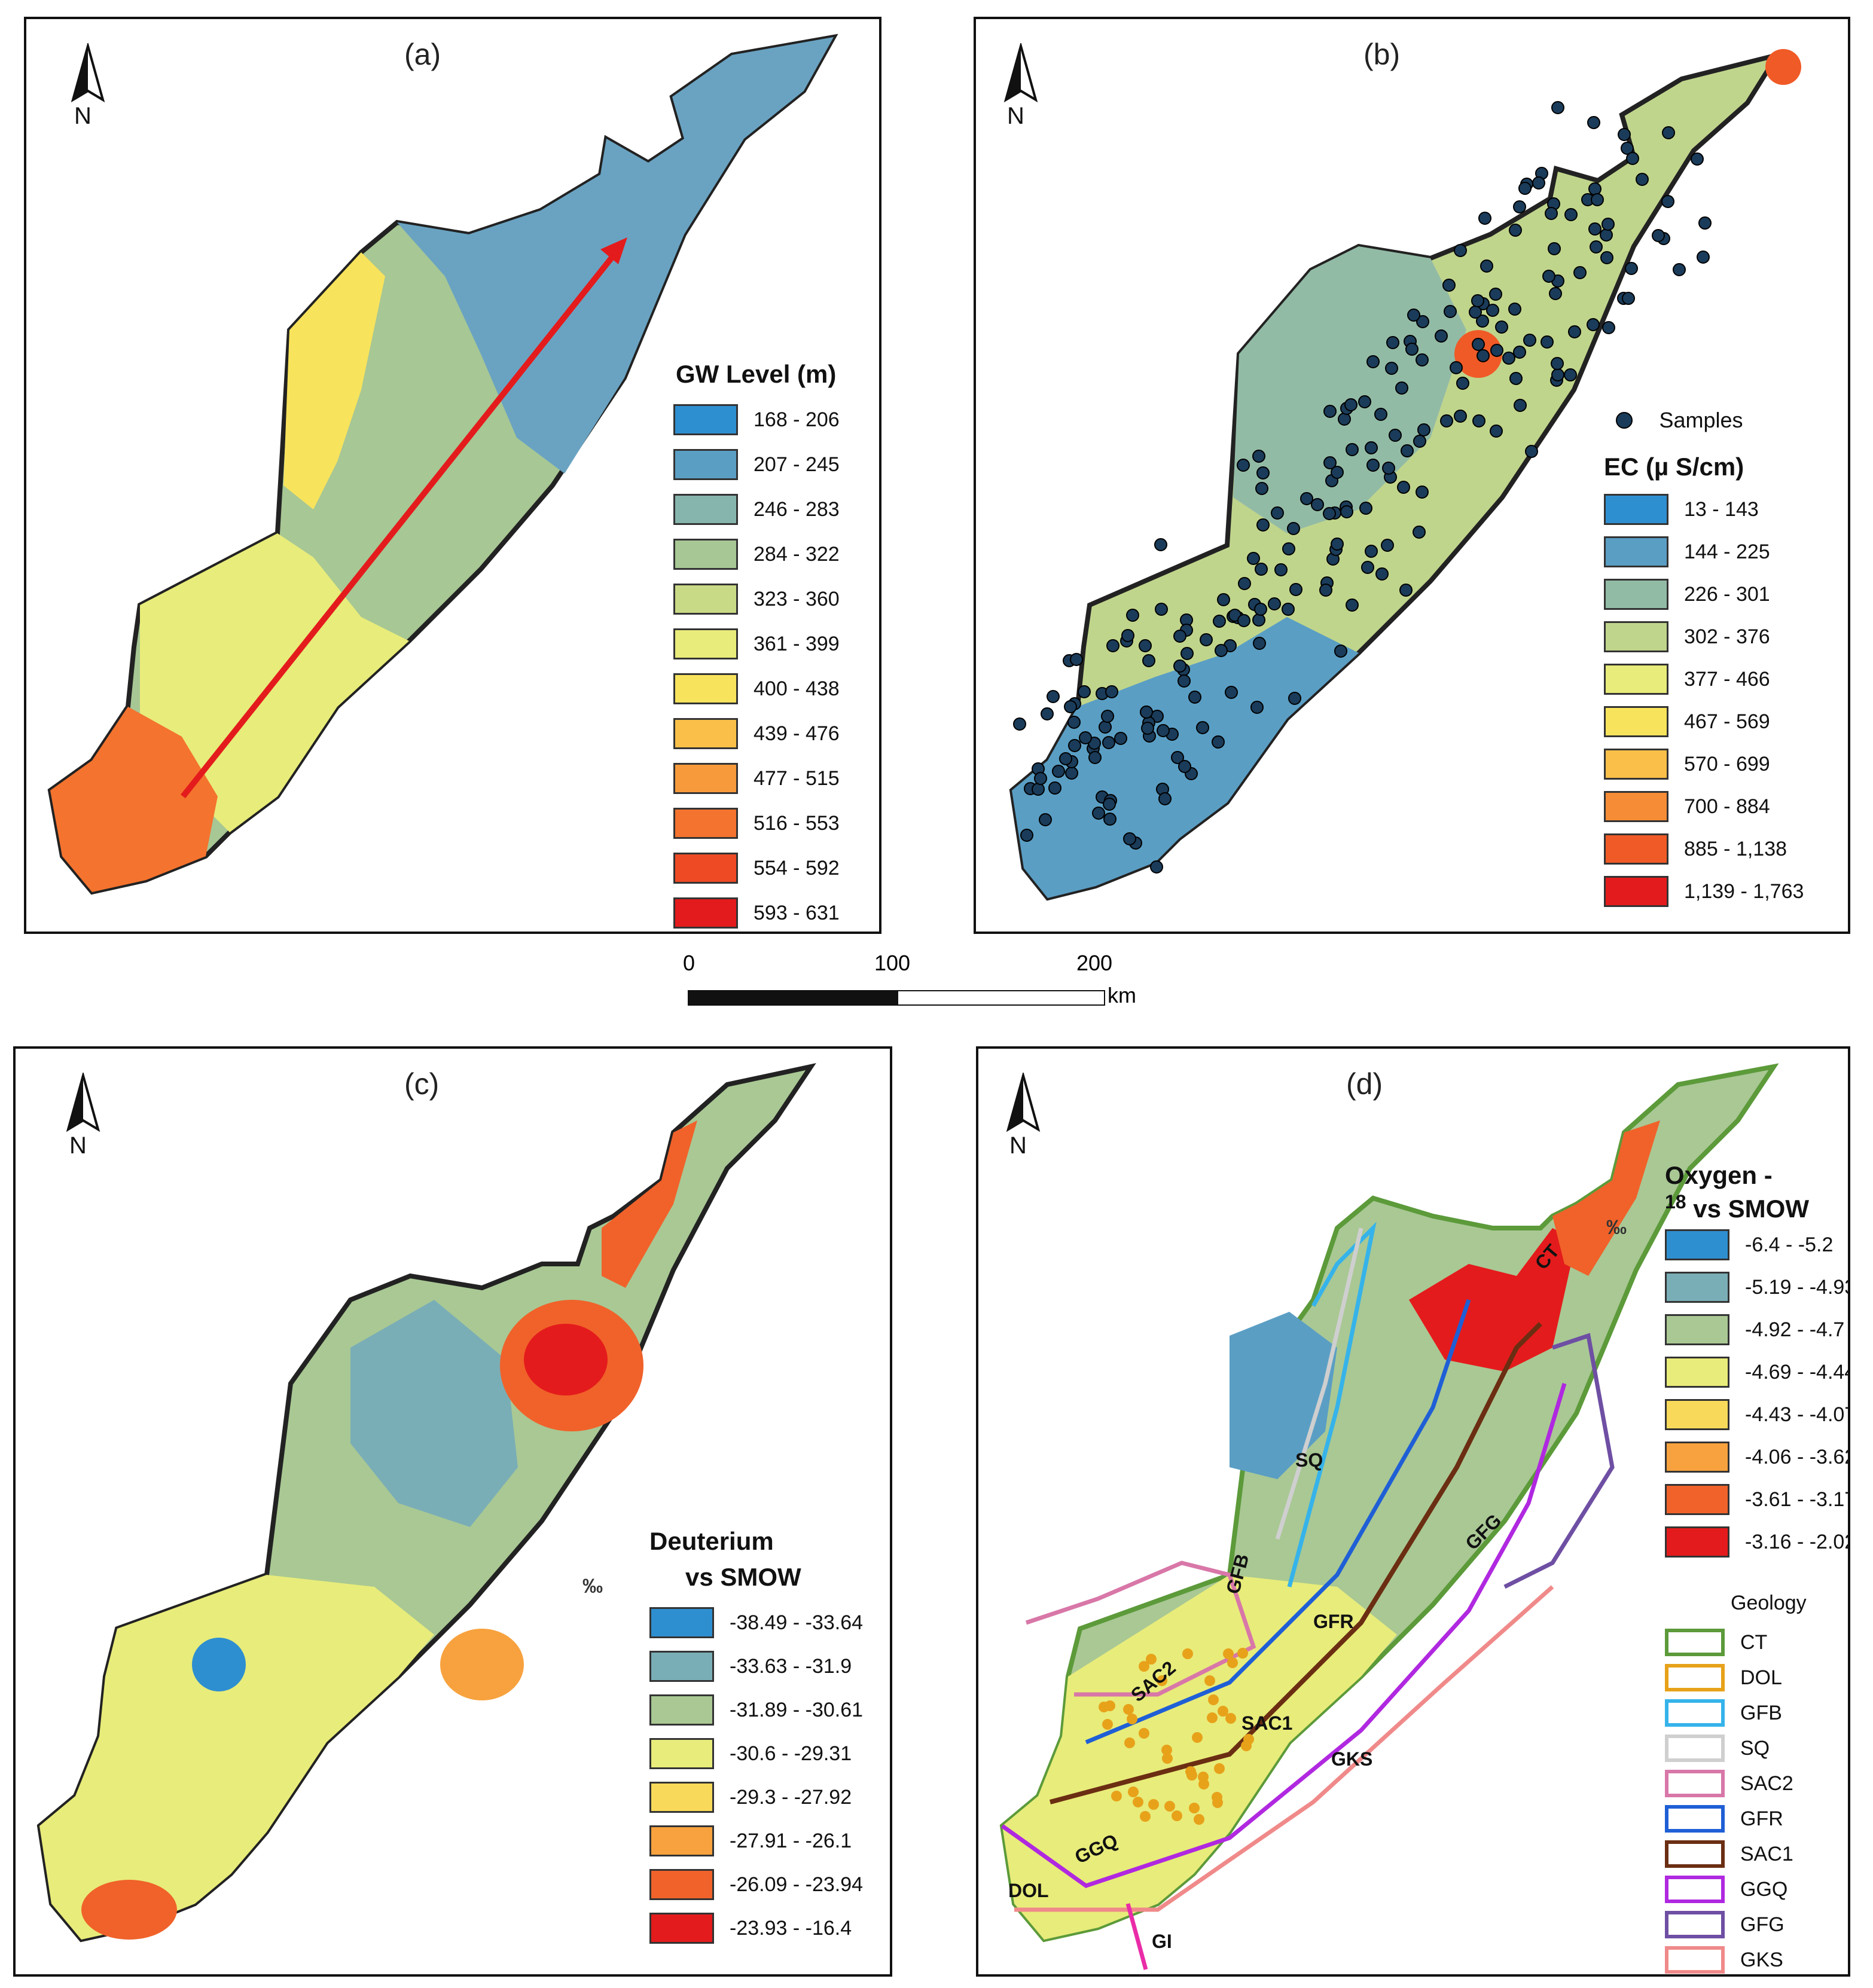  What do you see at coordinates (1352, 1759) in the screenshot?
I see `map-label-gks: GKS` at bounding box center [1352, 1759].